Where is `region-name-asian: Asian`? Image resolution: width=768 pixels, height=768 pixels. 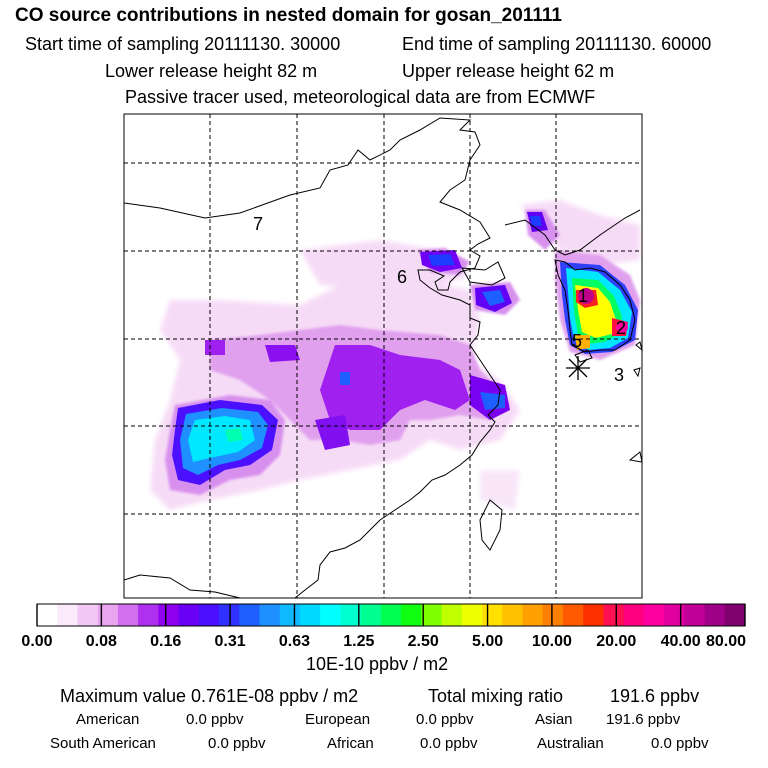
region-name-asian: Asian is located at coordinates (554, 719).